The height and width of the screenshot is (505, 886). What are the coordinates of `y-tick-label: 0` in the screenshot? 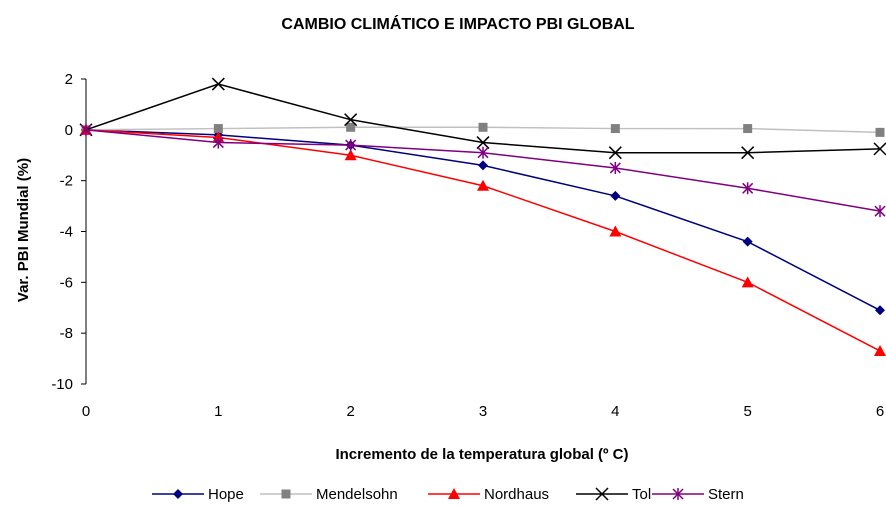 It's located at (69, 130).